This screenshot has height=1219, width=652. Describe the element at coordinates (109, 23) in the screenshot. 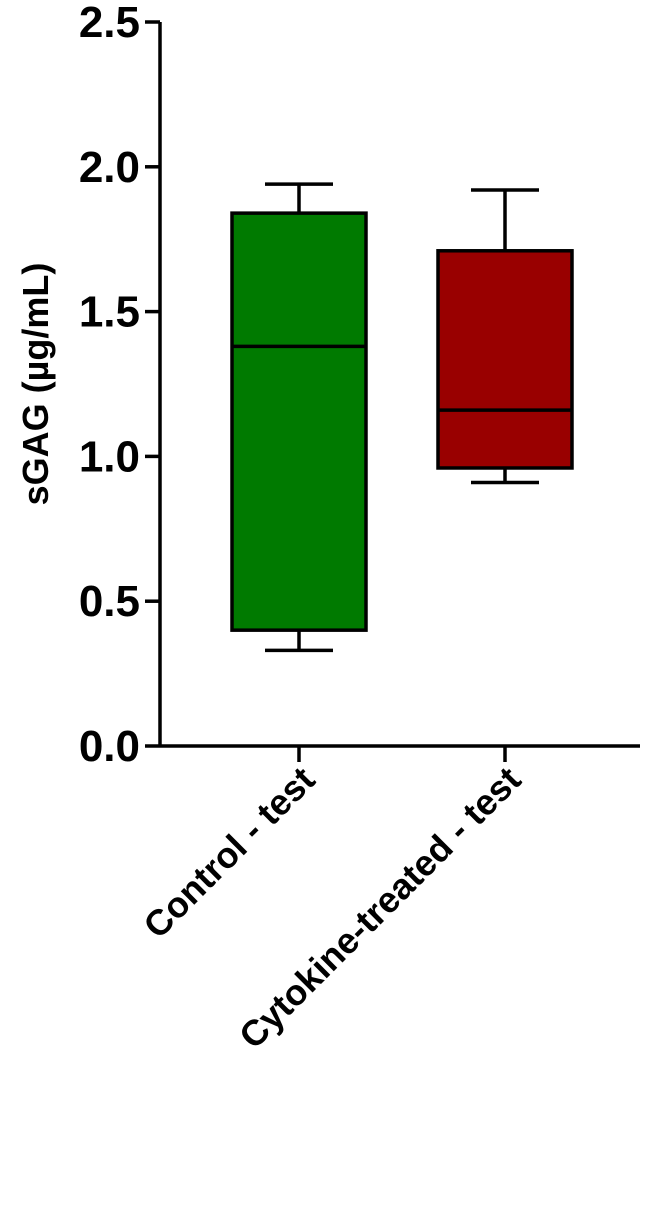

I see `y-tick-label: 2.5` at that location.